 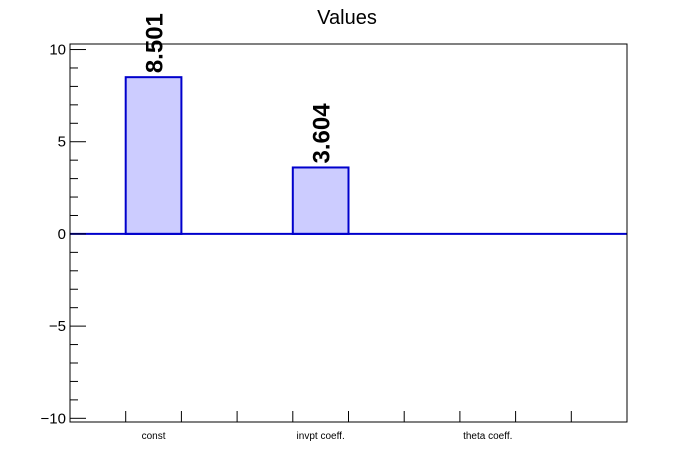 What do you see at coordinates (155, 43) in the screenshot?
I see `data-label: 8.501` at bounding box center [155, 43].